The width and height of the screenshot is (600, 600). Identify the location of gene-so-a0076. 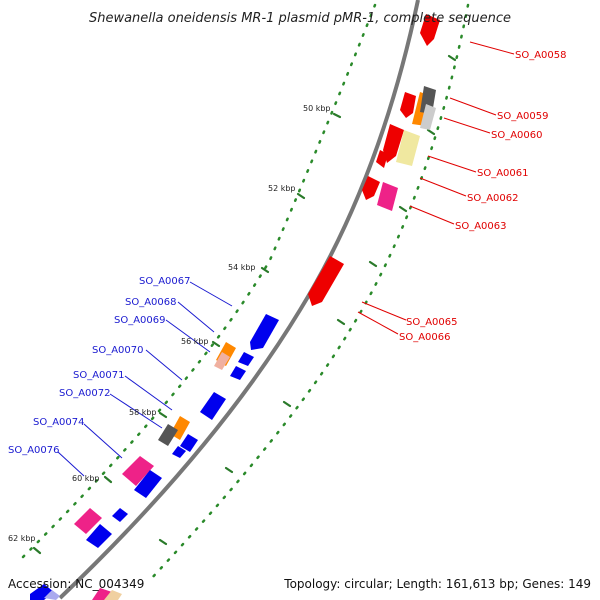
(88, 521).